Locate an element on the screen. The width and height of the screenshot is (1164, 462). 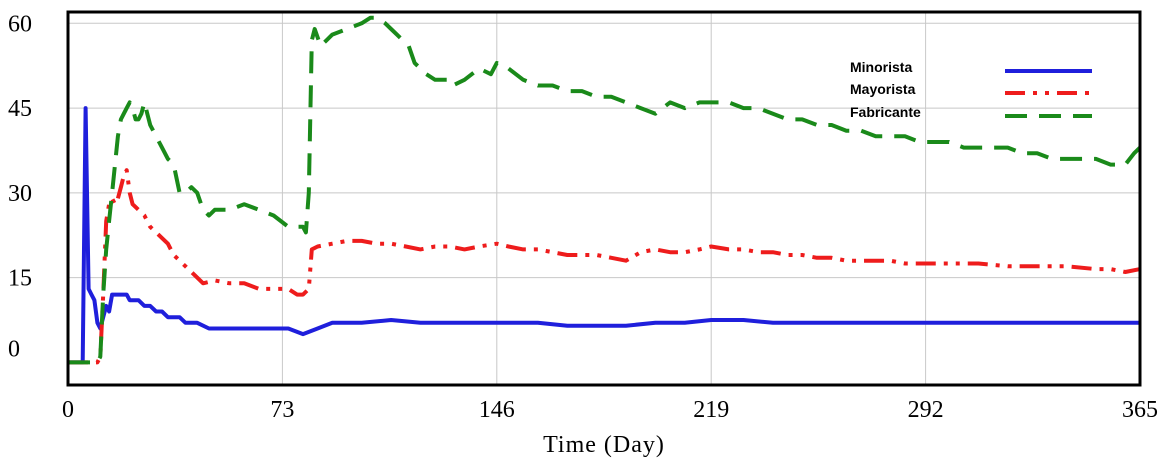
x-axis-title: Time (Day) is located at coordinates (604, 445).